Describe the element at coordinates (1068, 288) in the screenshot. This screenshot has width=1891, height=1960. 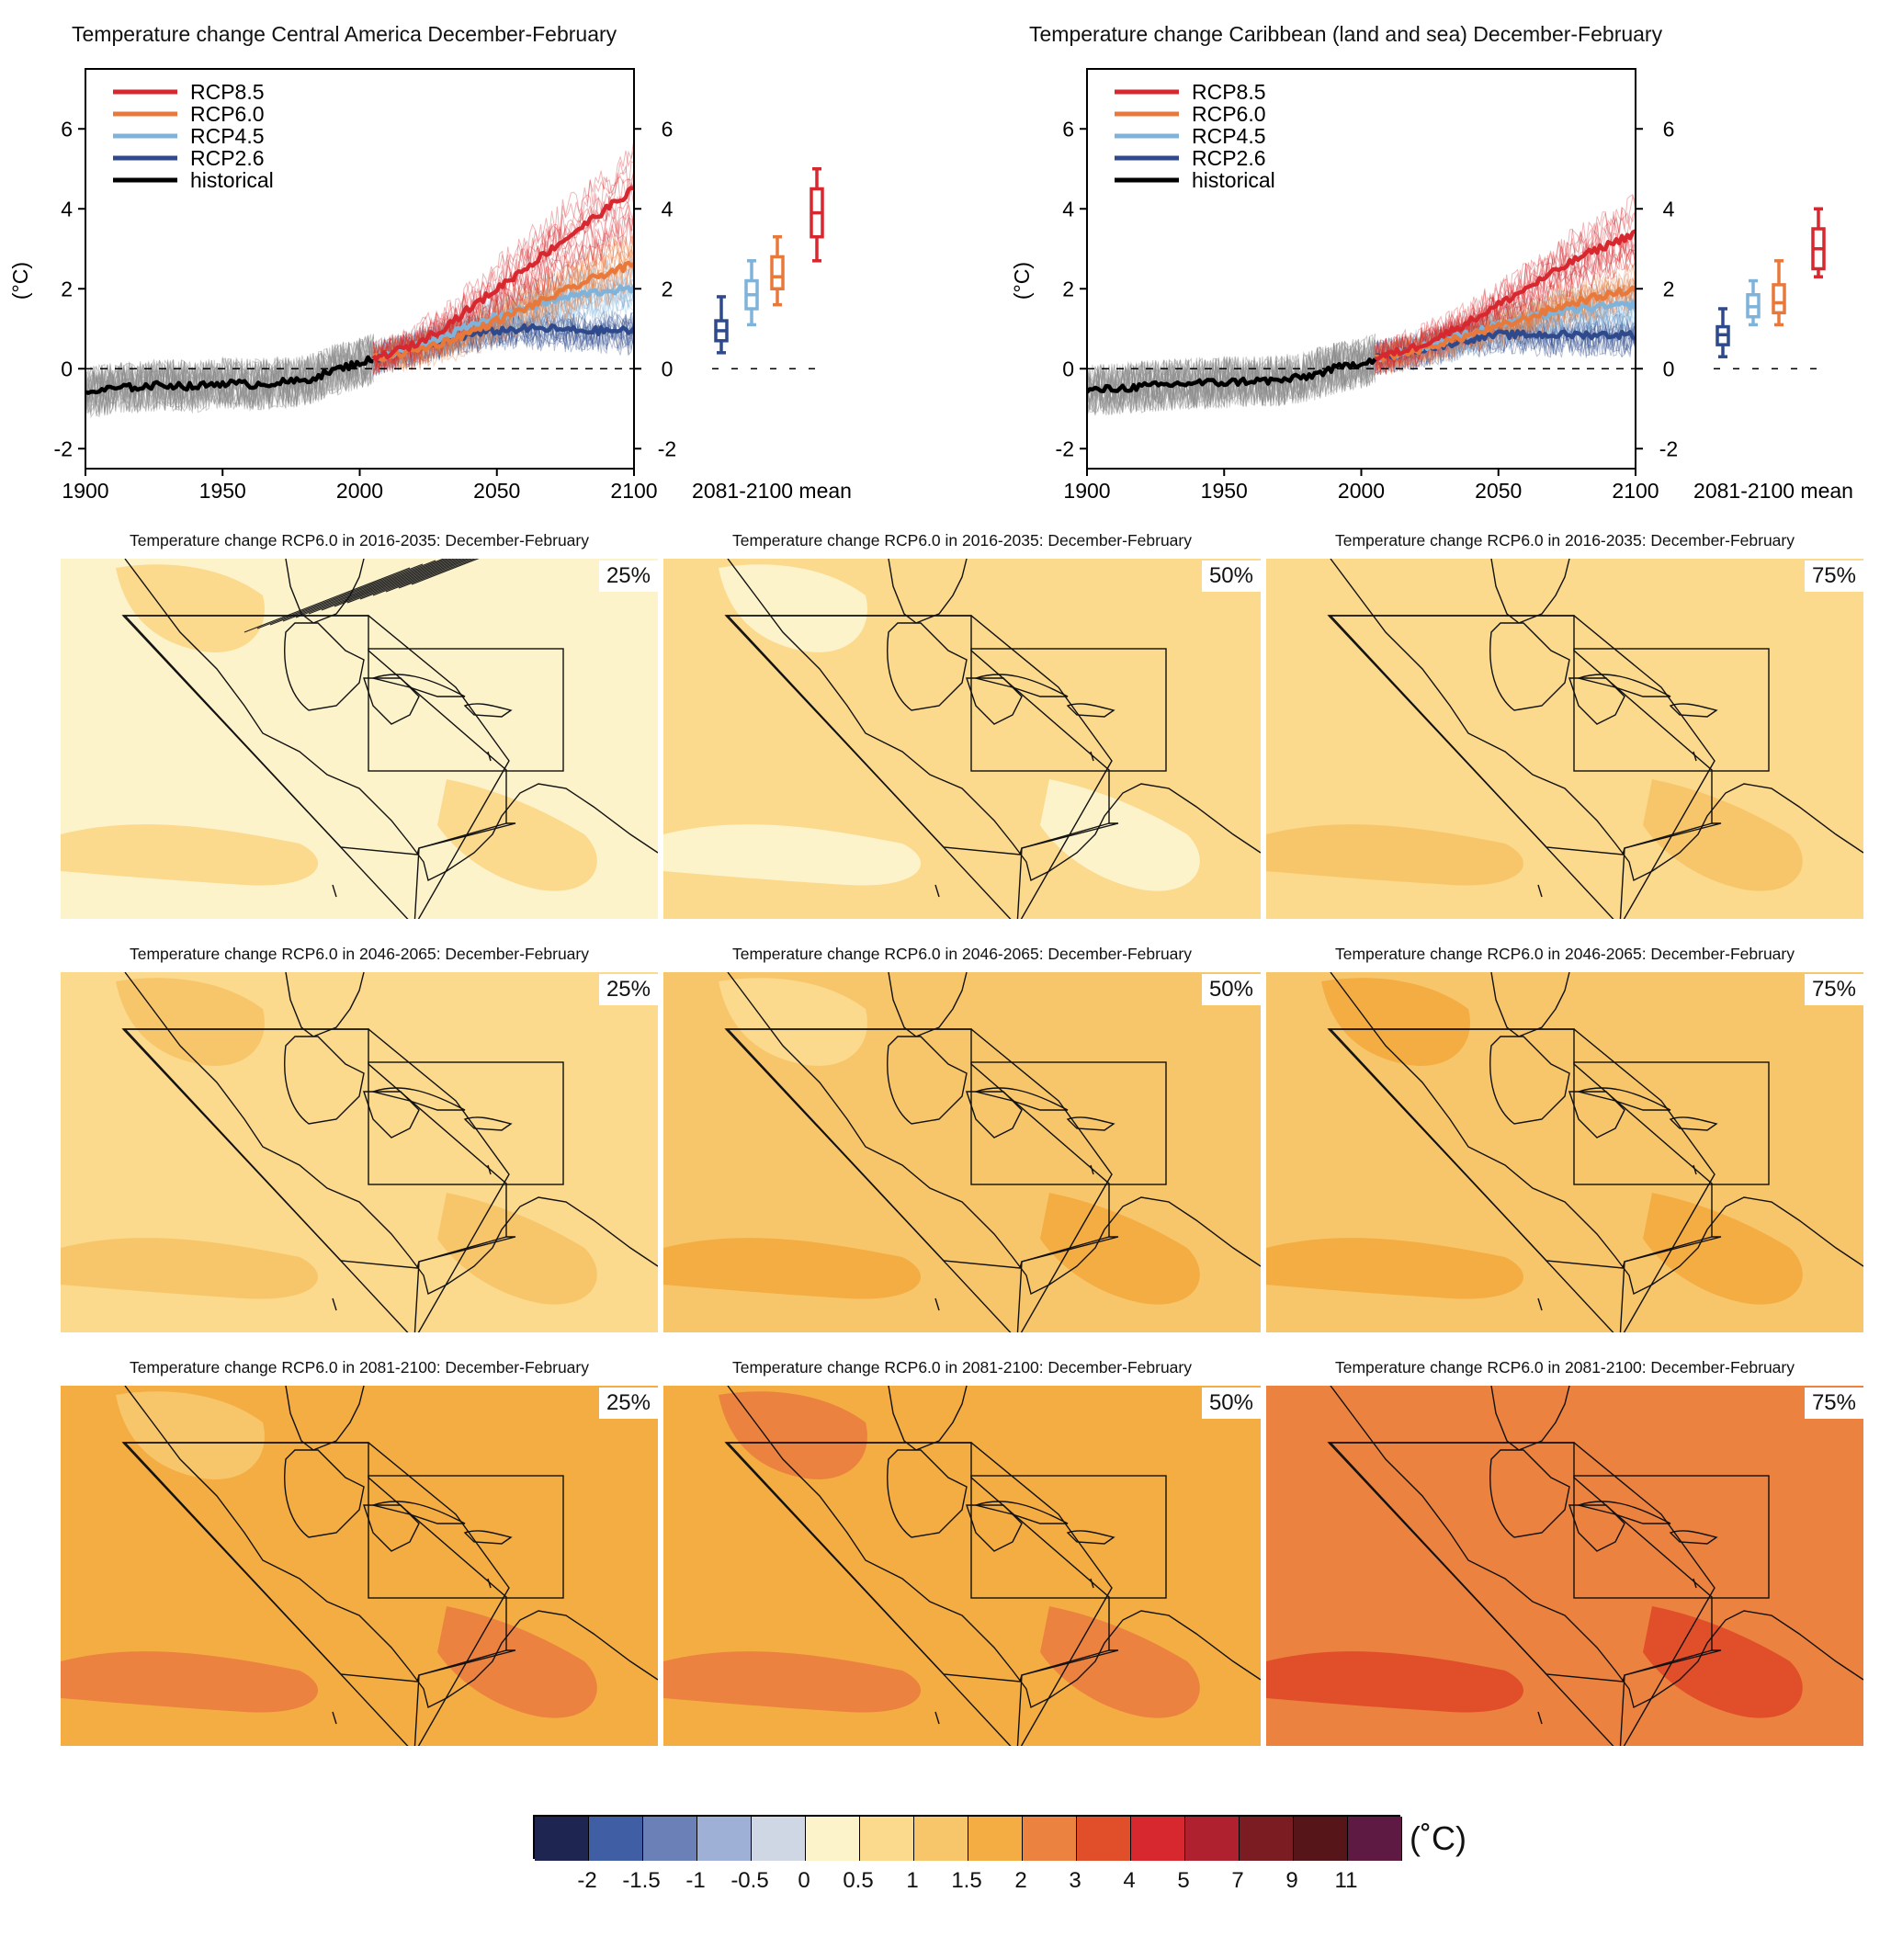
I see `y-tick-label: 2` at that location.